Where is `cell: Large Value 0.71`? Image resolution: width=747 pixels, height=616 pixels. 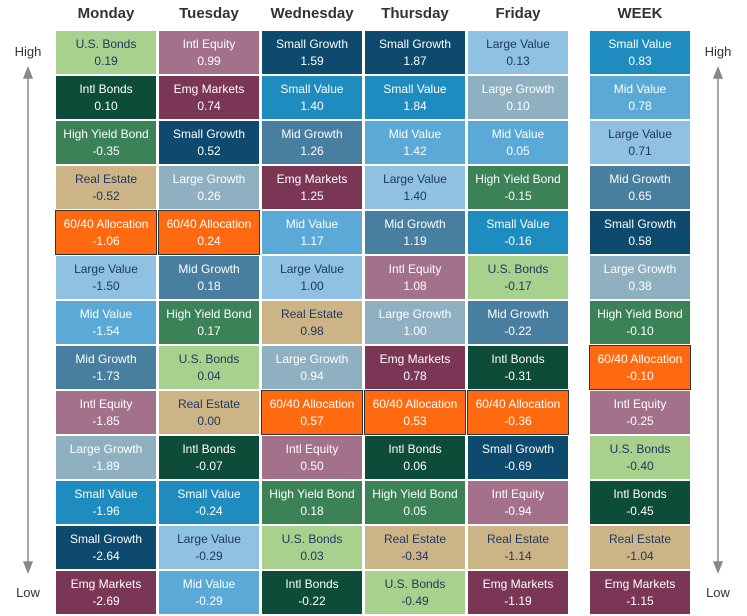
cell: Large Value 0.71 is located at coordinates (640, 142).